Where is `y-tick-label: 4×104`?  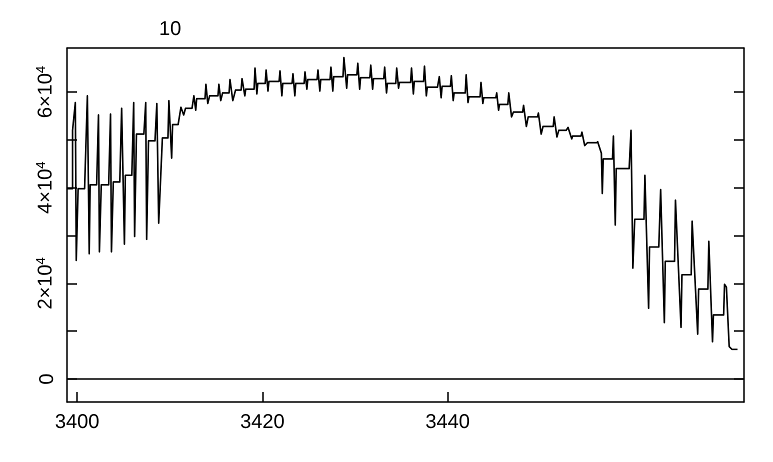 y-tick-label: 4×104 is located at coordinates (44, 188).